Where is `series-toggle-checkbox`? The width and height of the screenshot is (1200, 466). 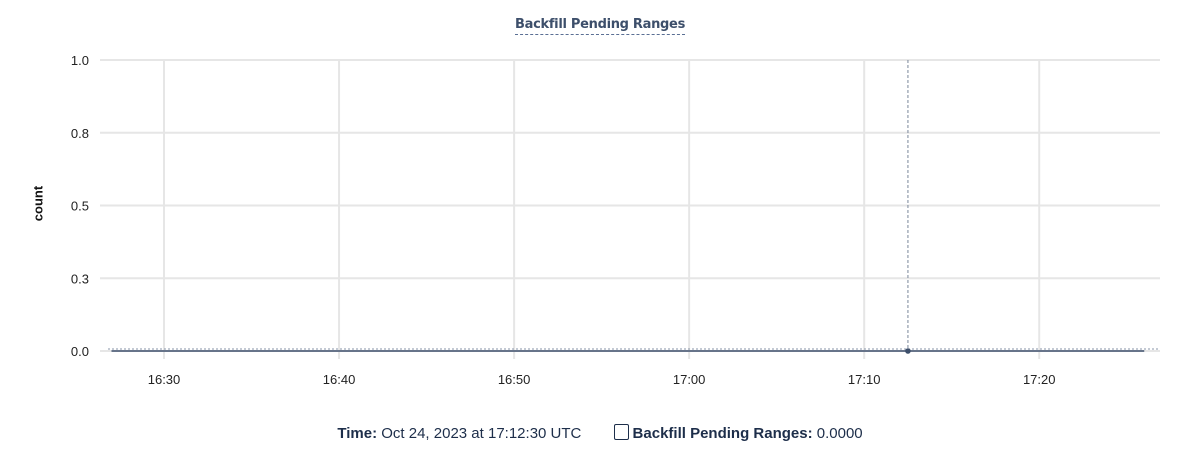
series-toggle-checkbox is located at coordinates (621, 432).